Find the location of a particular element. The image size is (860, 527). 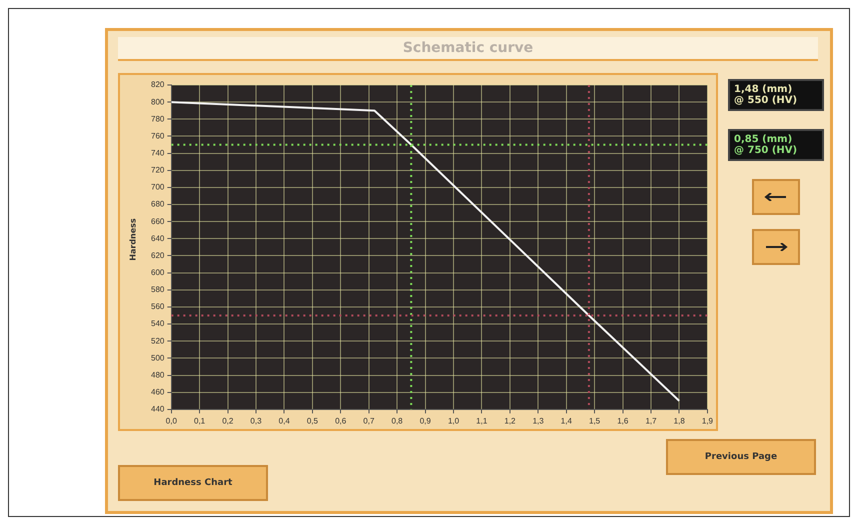

y-tick-label: 740 is located at coordinates (157, 153).